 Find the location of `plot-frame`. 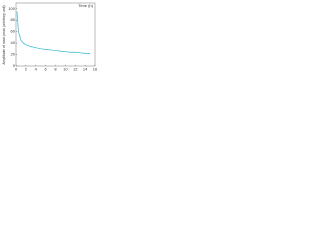

plot-frame is located at coordinates (55, 34).